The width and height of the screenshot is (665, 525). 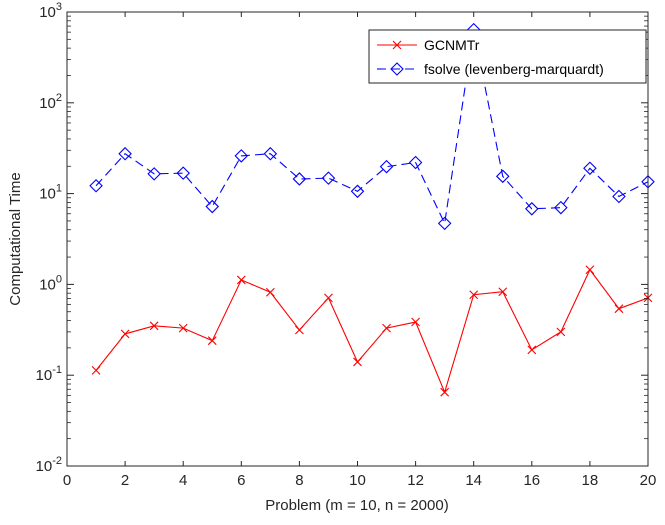 What do you see at coordinates (356, 505) in the screenshot?
I see `x-axis-title: Problem (m = 10, n = 2000)` at bounding box center [356, 505].